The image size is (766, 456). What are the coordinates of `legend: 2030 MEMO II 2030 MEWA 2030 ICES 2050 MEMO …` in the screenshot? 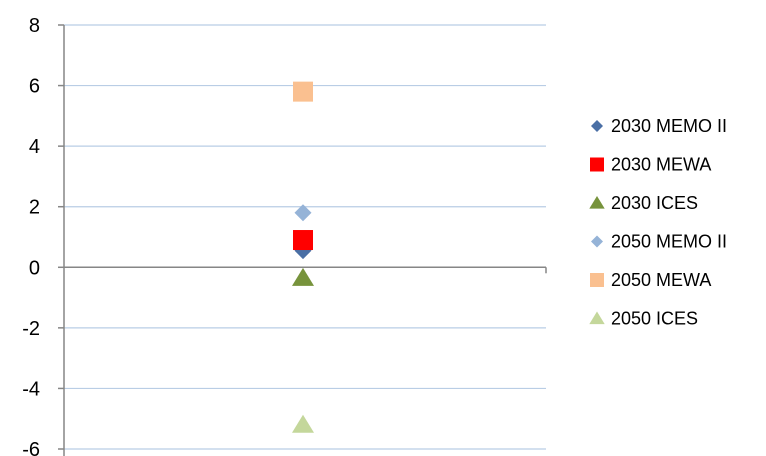 It's located at (658, 222).